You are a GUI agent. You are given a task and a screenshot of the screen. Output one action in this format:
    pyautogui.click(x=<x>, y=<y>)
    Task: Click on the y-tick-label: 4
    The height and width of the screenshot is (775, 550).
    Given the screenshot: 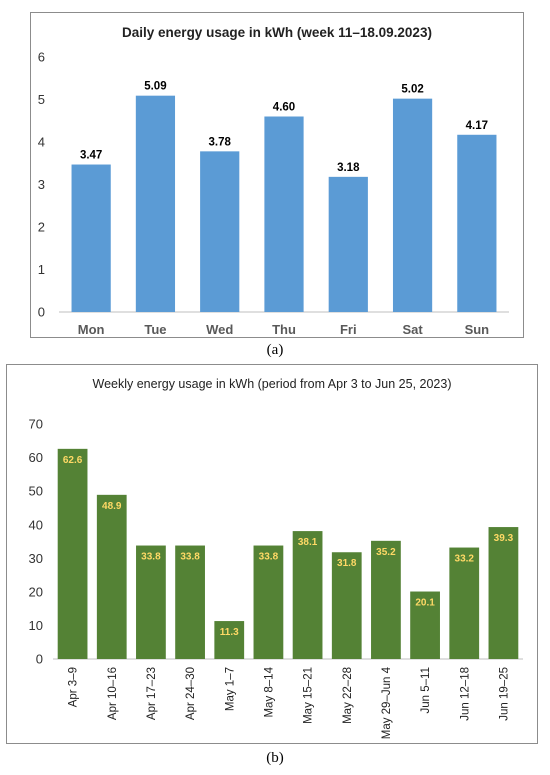 What is the action you would take?
    pyautogui.click(x=41, y=142)
    